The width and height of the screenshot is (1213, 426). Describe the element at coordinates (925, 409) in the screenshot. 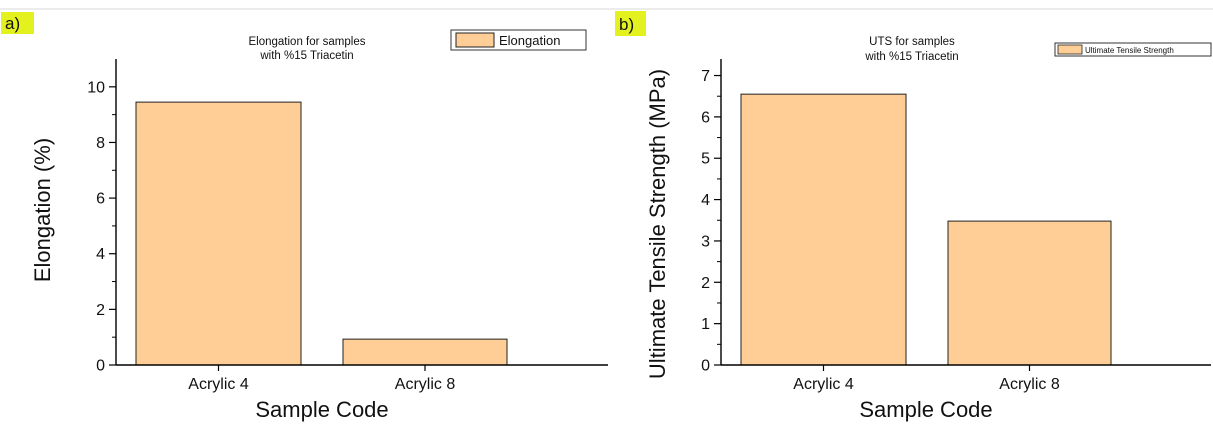

I see `chart-b-xlabel: Sample Code` at that location.